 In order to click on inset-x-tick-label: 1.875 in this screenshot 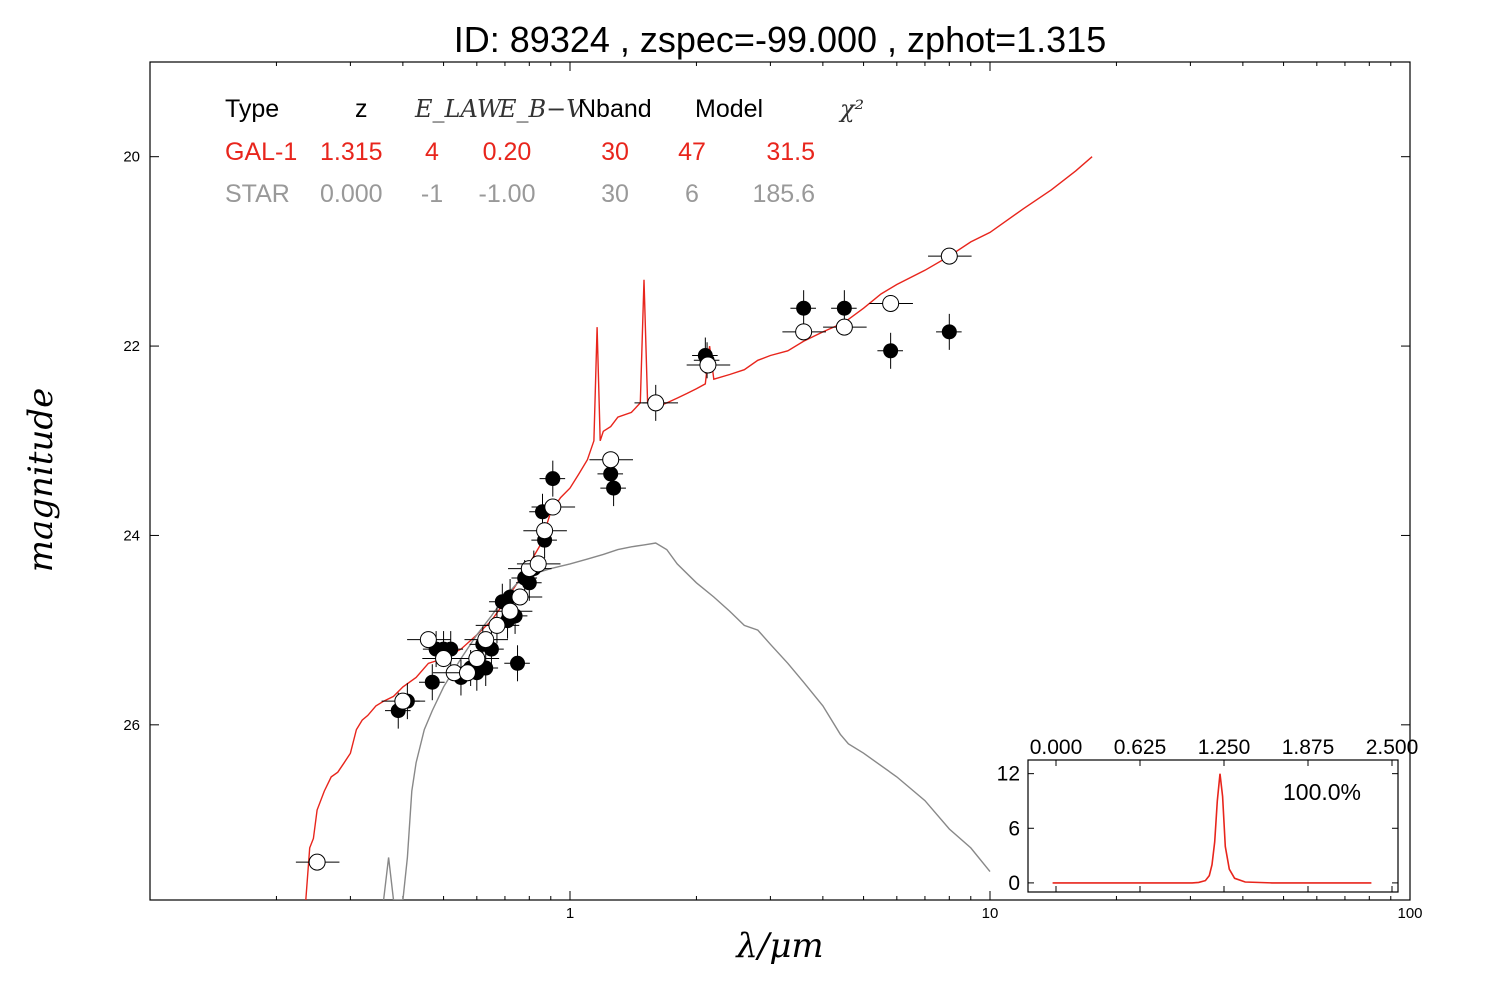, I will do `click(1308, 747)`.